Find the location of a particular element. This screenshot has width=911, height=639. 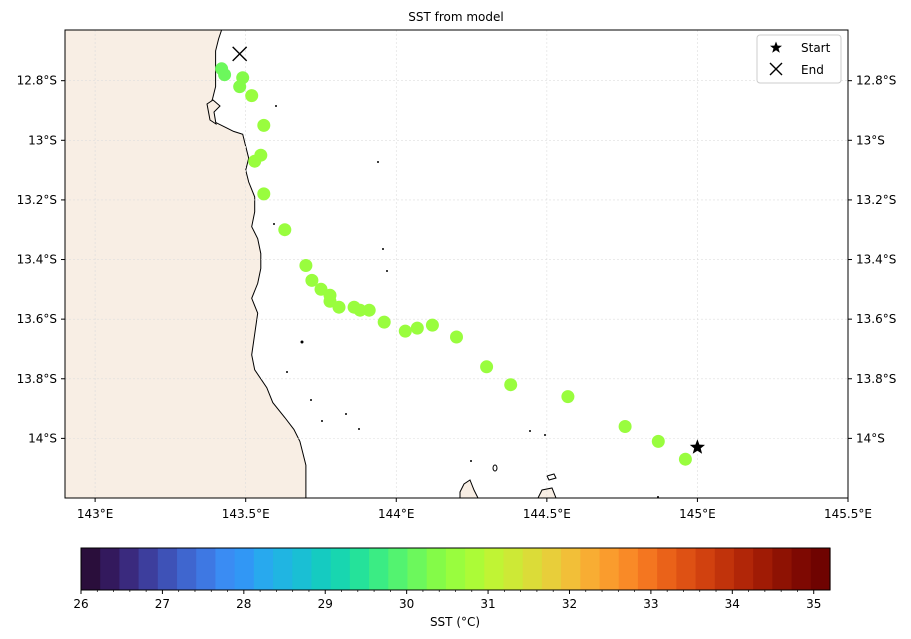

cross-icon is located at coordinates (776, 69).